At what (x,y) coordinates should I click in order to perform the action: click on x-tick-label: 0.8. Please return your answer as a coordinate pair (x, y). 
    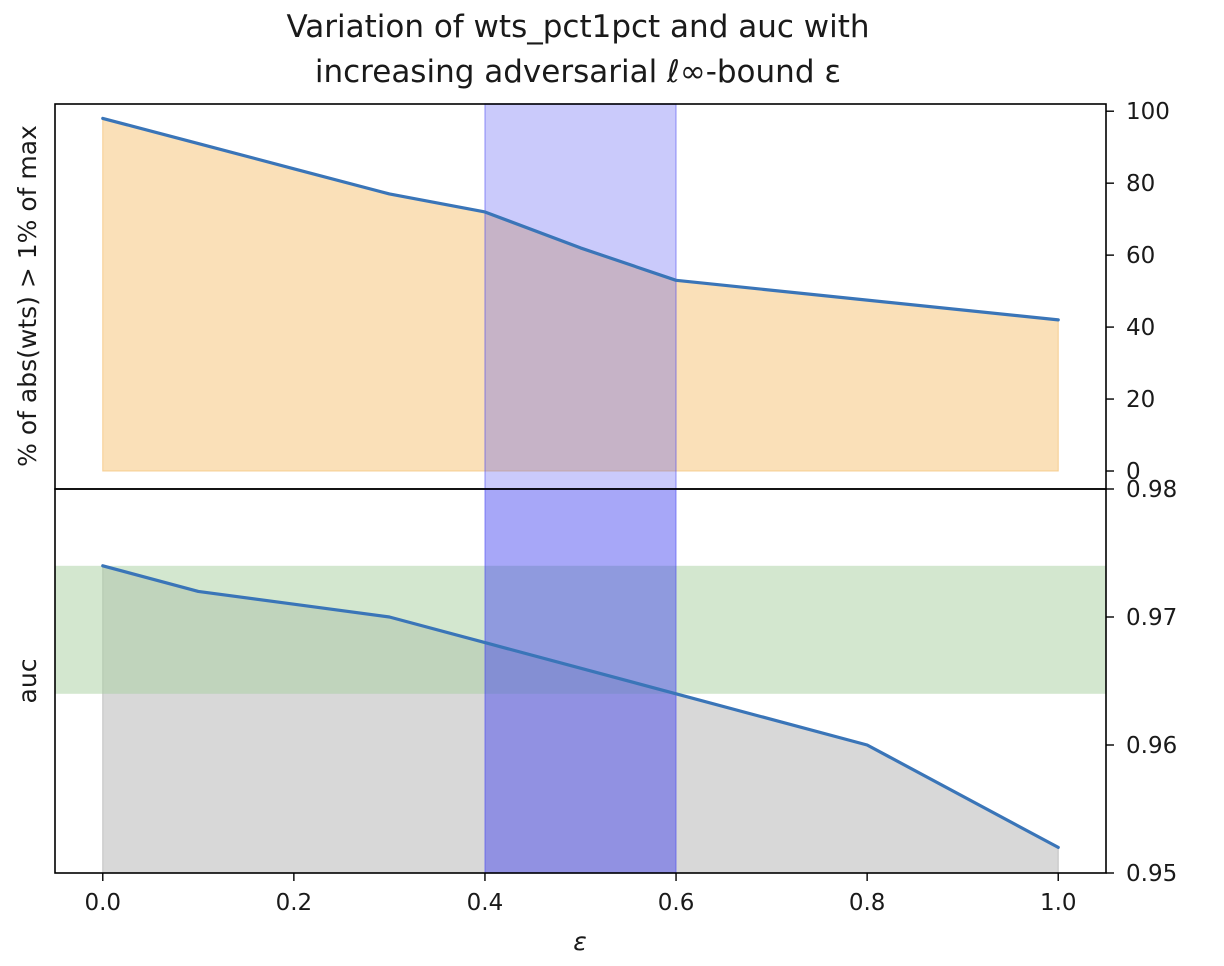
    Looking at the image, I should click on (867, 903).